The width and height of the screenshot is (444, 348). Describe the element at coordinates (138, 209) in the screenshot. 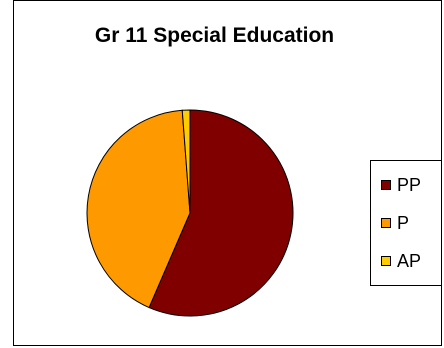

I see `pie-slice-p` at that location.